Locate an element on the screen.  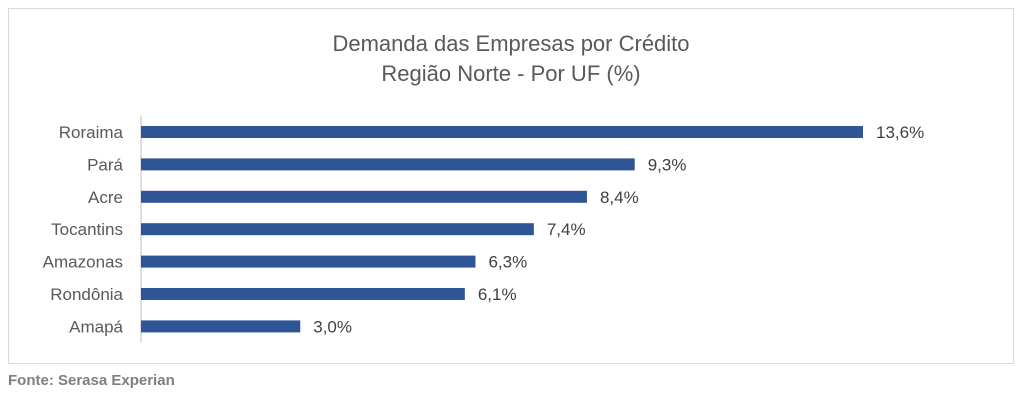
data-label: 6,3% is located at coordinates (507, 262).